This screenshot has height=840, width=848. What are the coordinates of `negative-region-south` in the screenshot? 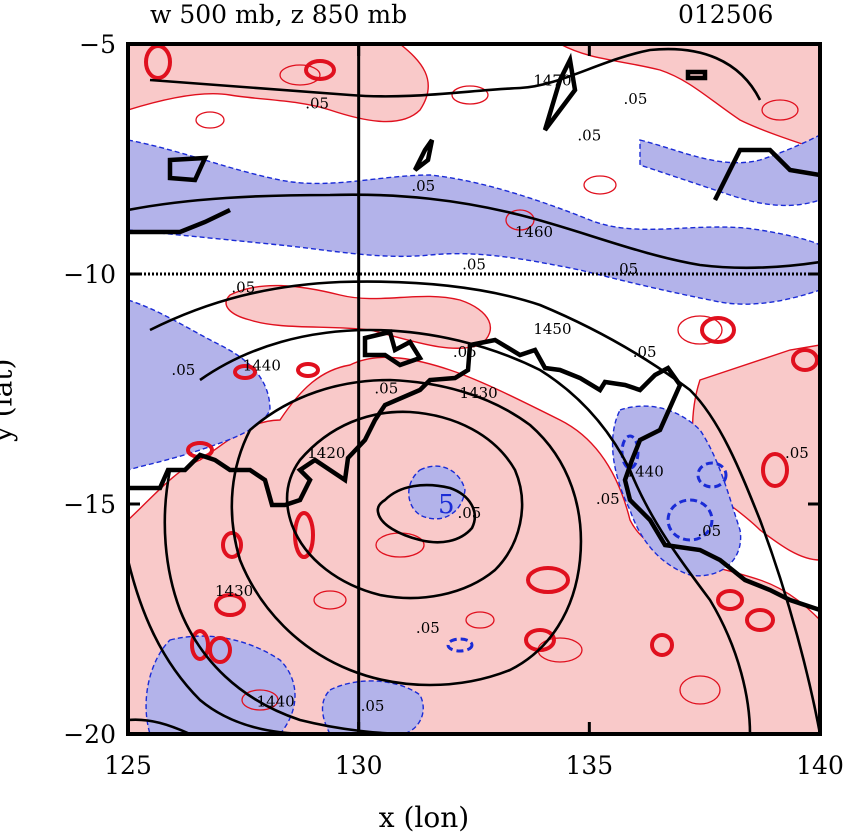 It's located at (372, 707).